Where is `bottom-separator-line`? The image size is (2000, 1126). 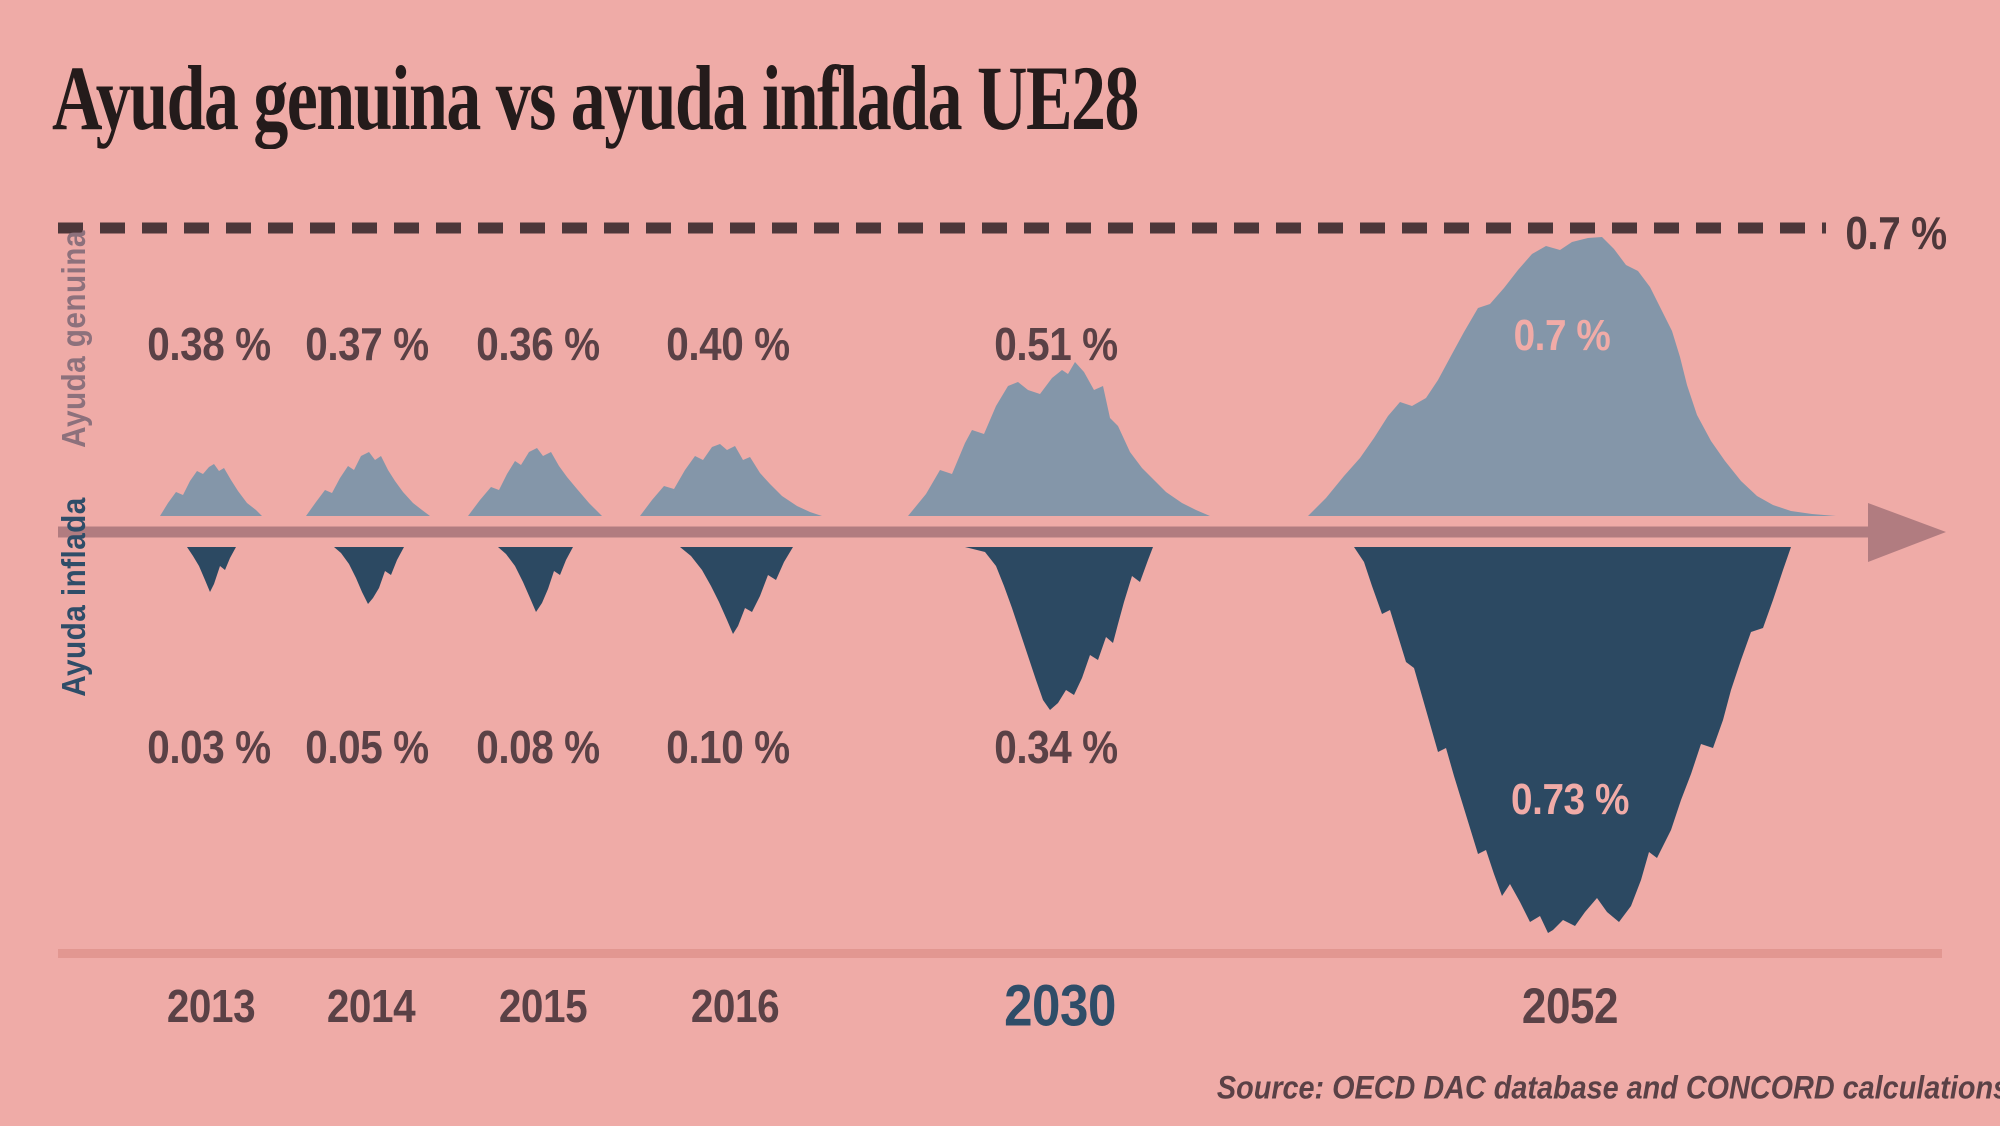
bottom-separator-line is located at coordinates (1000, 953).